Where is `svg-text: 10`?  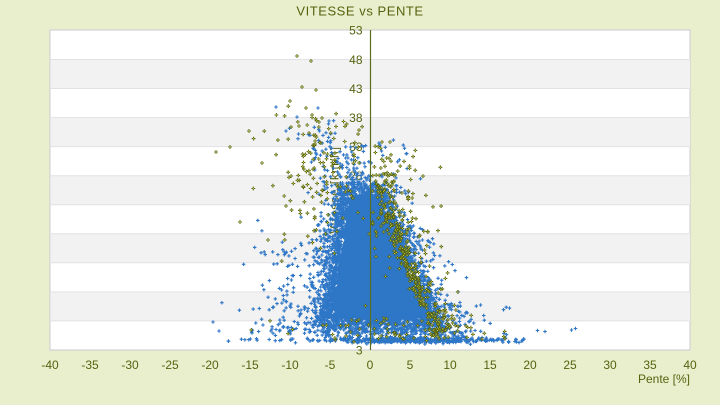 svg-text: 10 is located at coordinates (450, 365).